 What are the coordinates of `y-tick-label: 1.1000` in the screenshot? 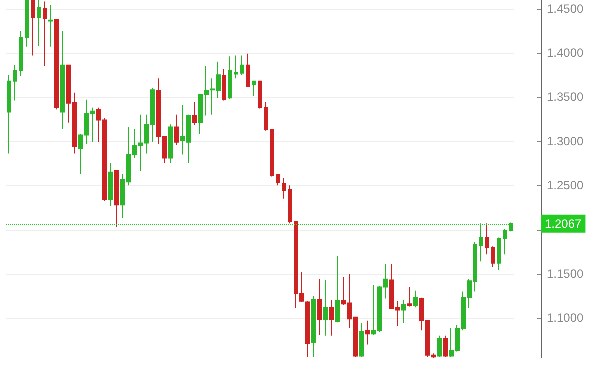 It's located at (565, 318).